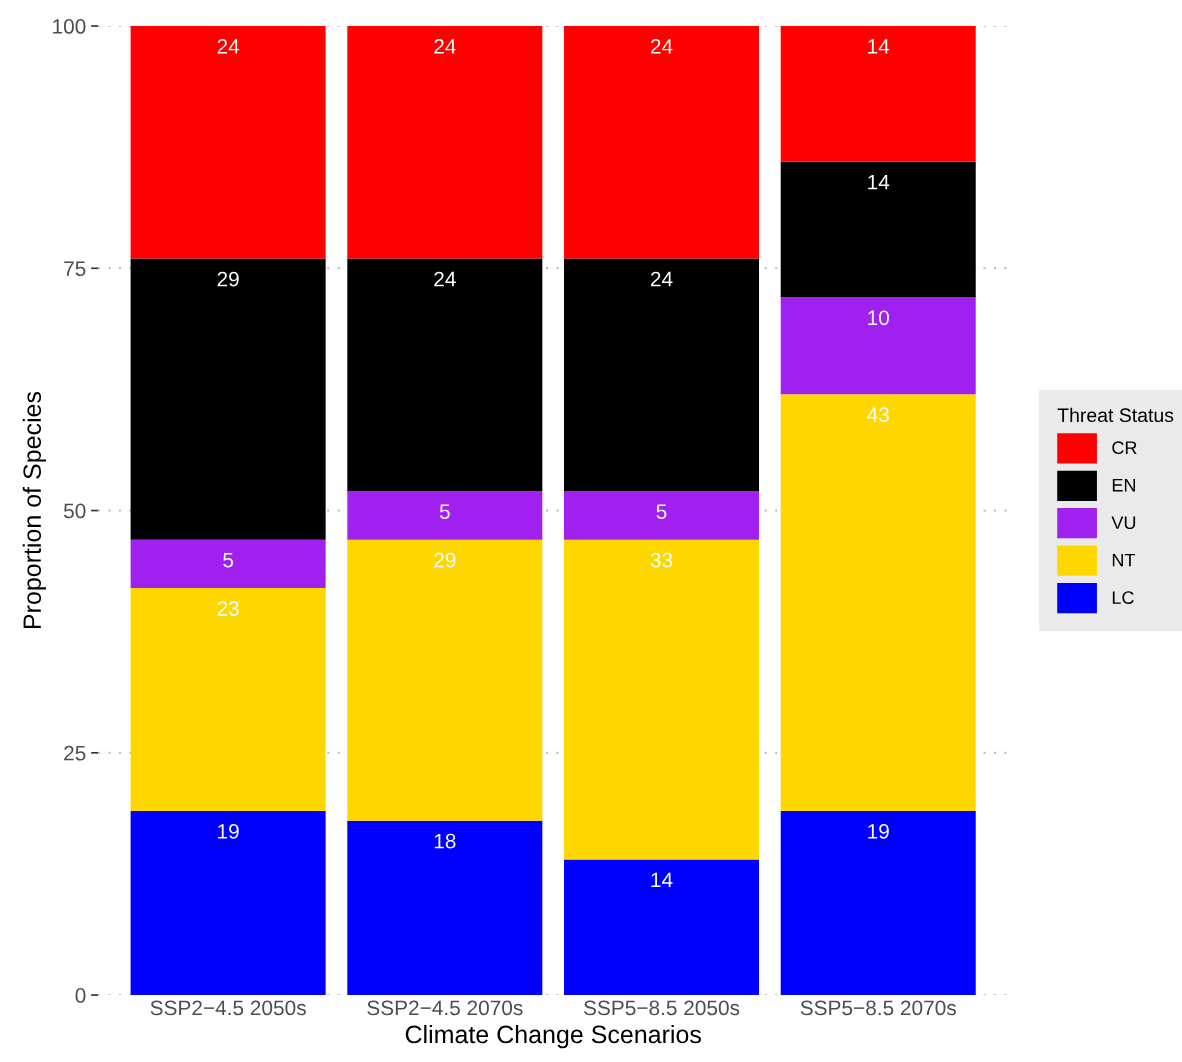 The image size is (1182, 1062). I want to click on y-tick-label: 25, so click(75, 753).